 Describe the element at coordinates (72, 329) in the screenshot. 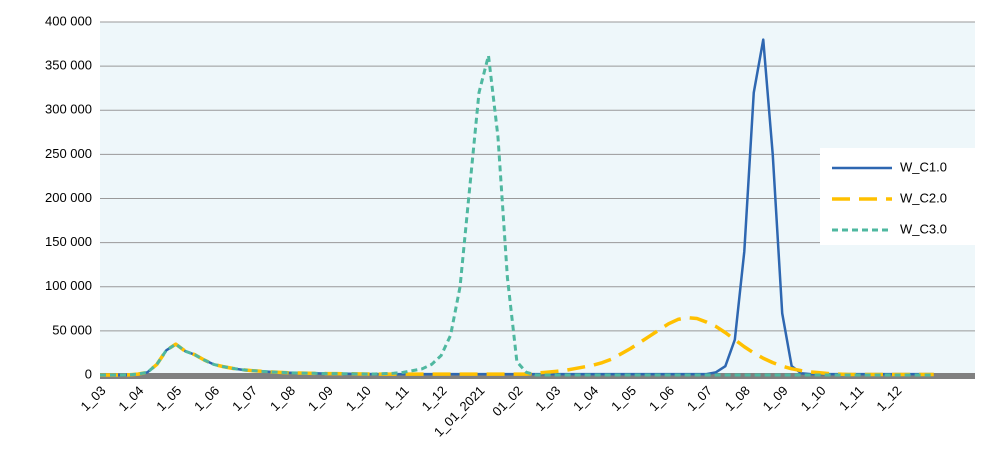

I see `y-tick-label: 50 000` at that location.